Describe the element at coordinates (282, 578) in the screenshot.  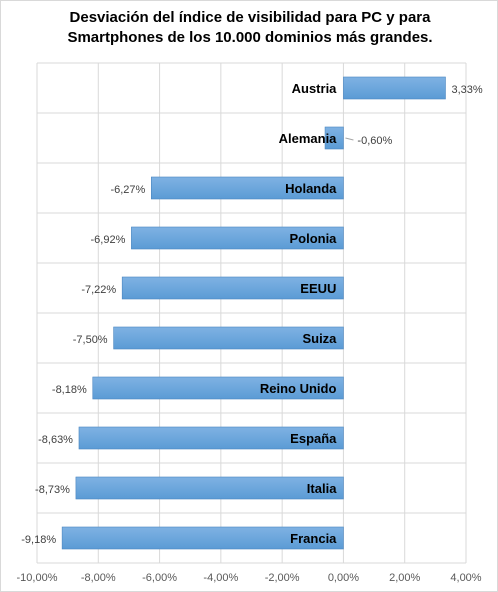
I see `x-tick-label: -2,00%` at that location.